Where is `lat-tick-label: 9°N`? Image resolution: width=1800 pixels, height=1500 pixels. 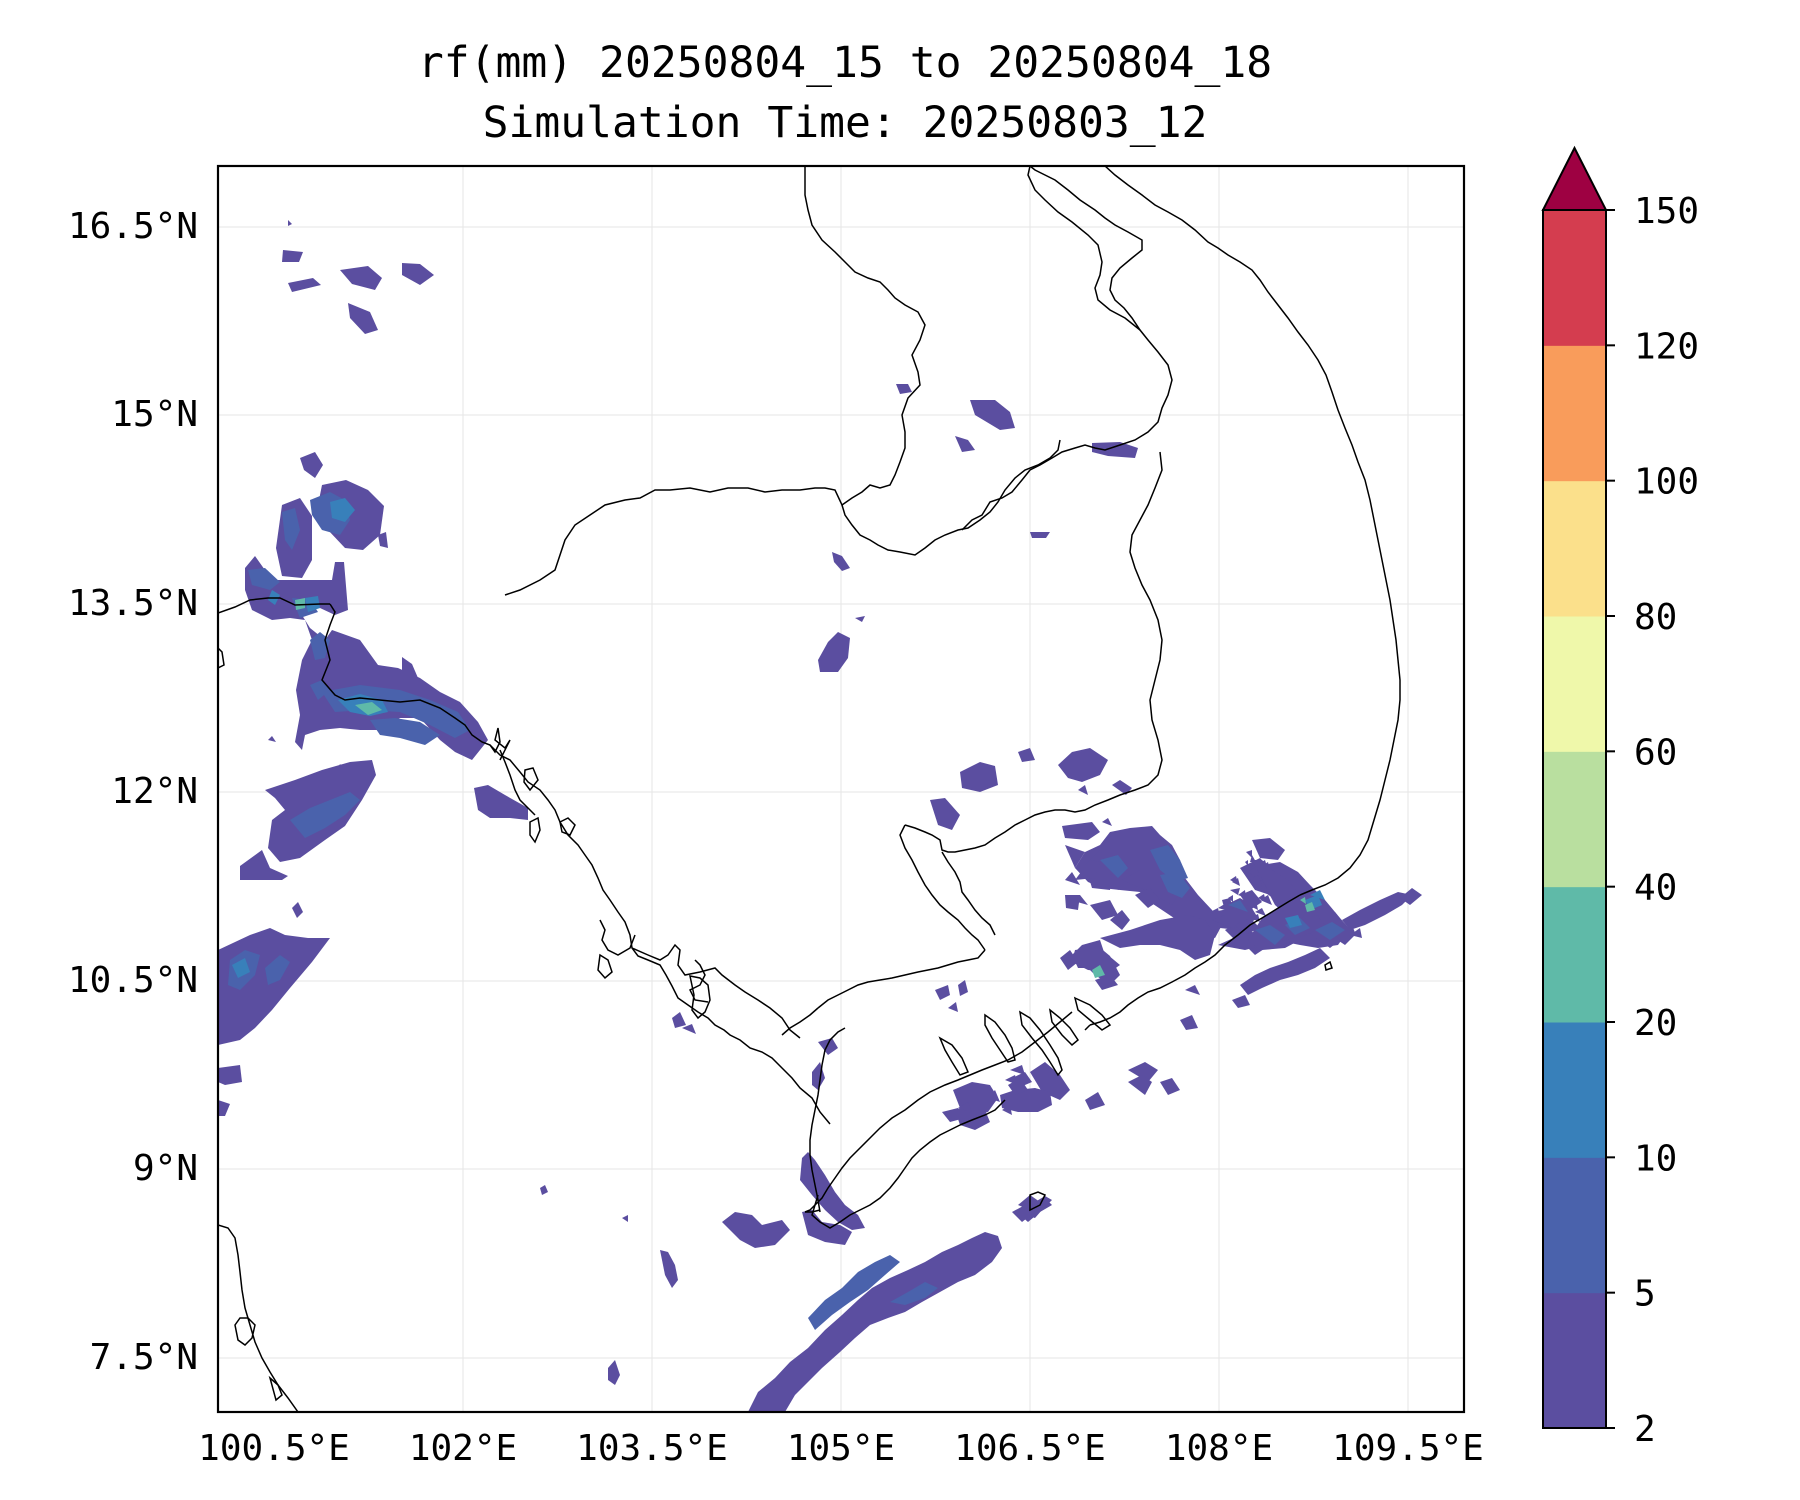 lat-tick-label: 9°N is located at coordinates (165, 1168).